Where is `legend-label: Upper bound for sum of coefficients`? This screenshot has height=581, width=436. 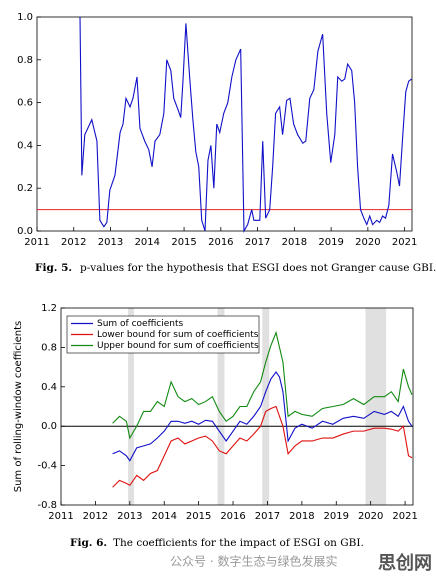
legend-label: Upper bound for sum of coefficients is located at coordinates (178, 346).